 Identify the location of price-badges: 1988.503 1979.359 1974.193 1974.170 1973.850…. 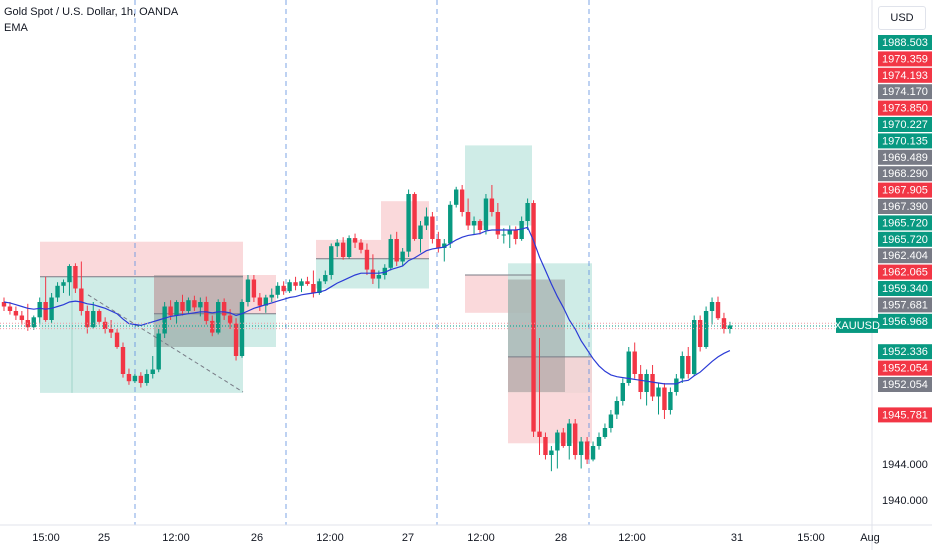
(883, 229).